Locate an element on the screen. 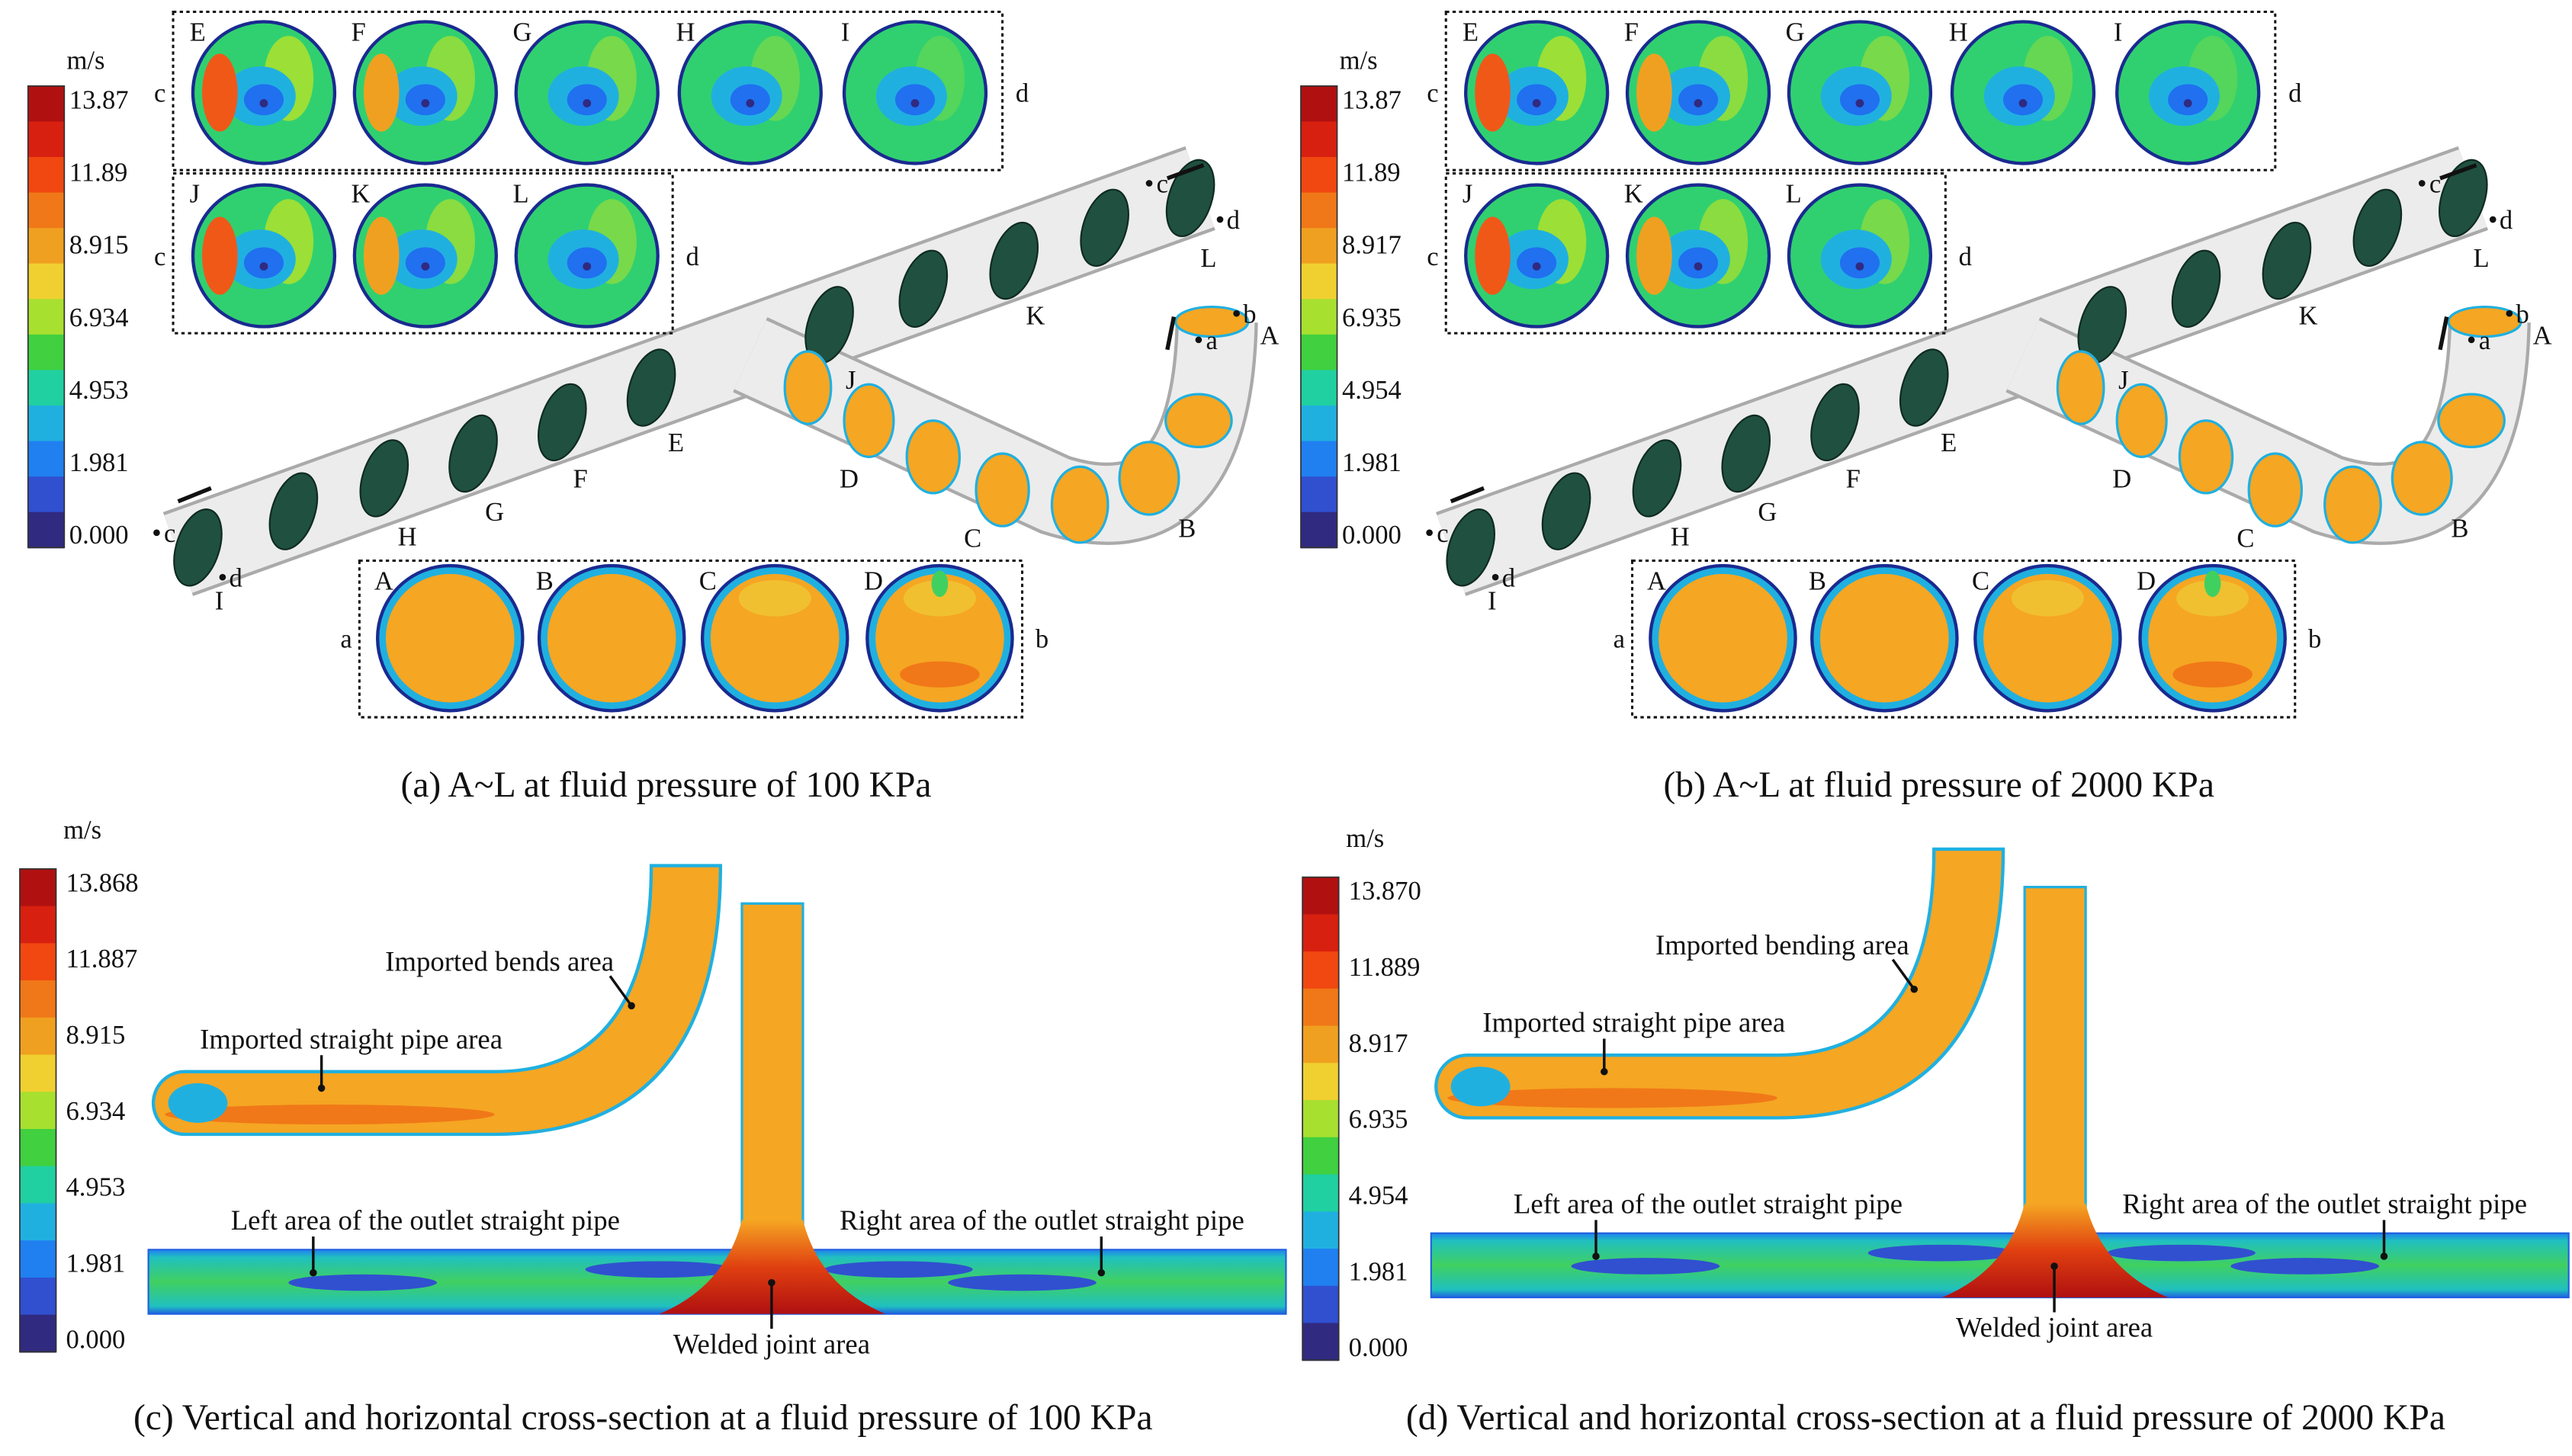  colorbar-label: 8.915 is located at coordinates (95, 1035).